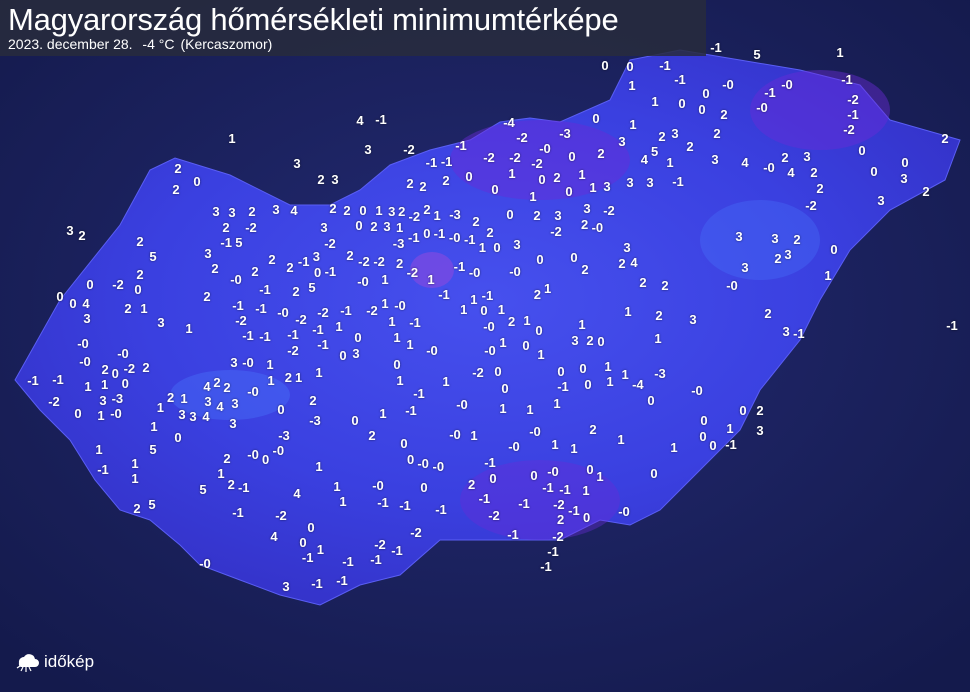 This screenshot has height=692, width=970. I want to click on idokep-logo: időkép, so click(55, 662).